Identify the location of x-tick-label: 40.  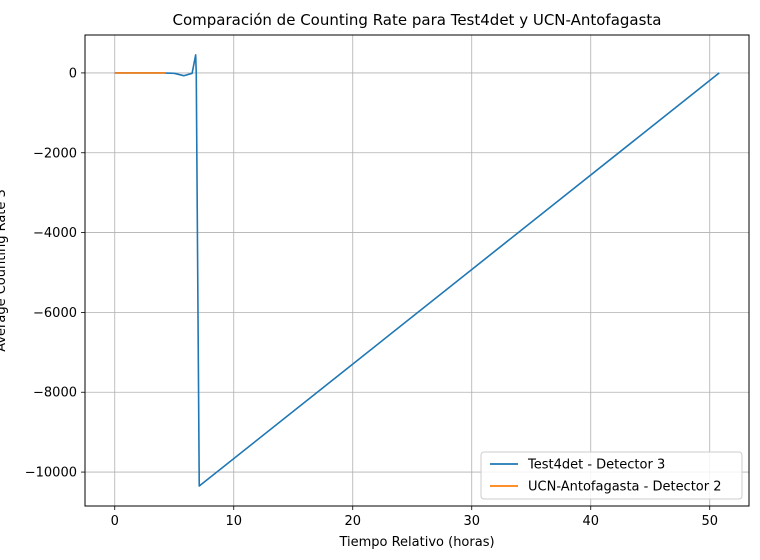
(590, 521).